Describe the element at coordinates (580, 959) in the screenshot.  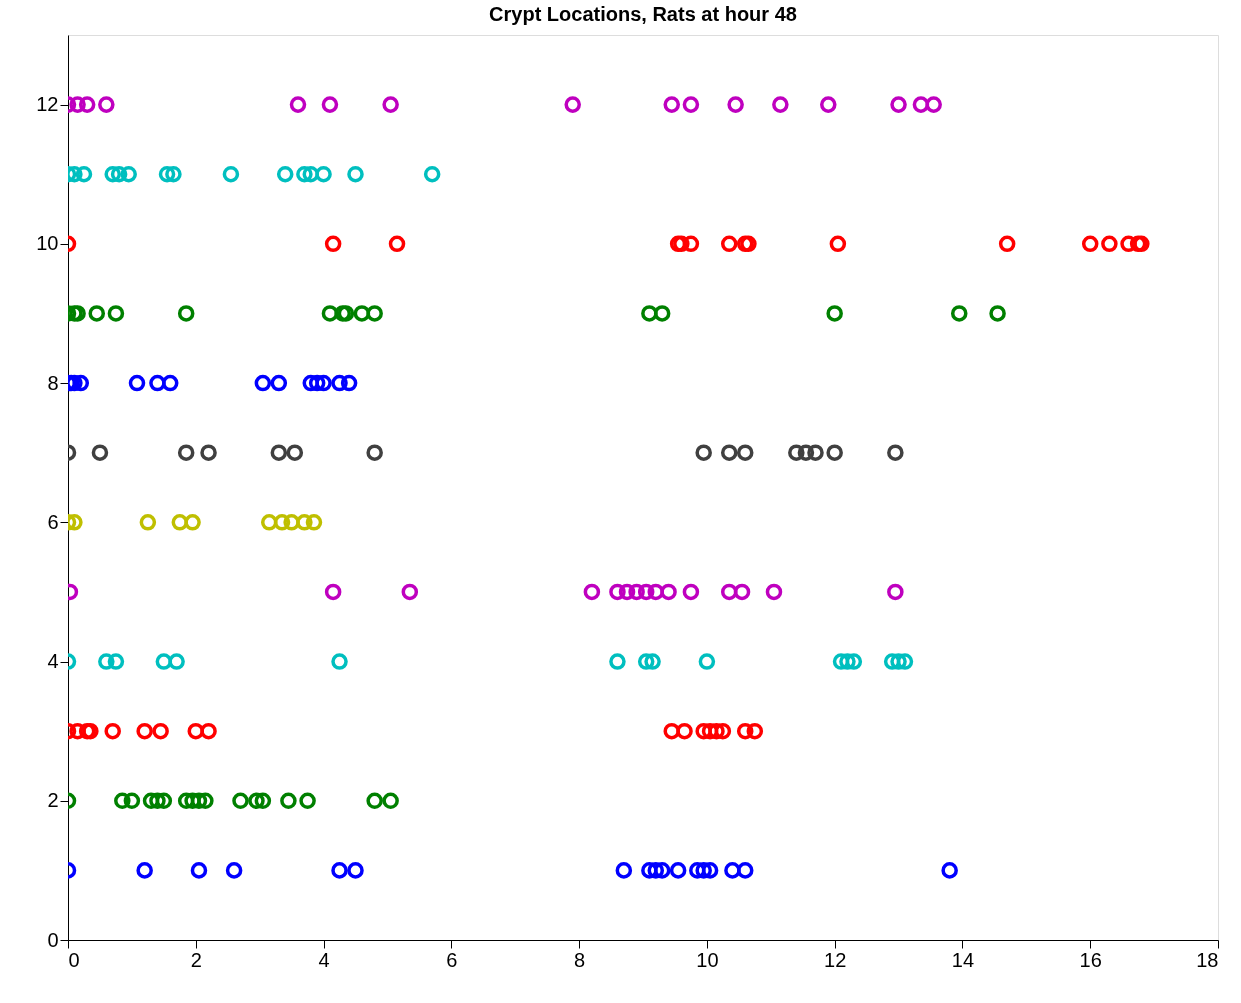
I see `x-tick-label: 8` at that location.